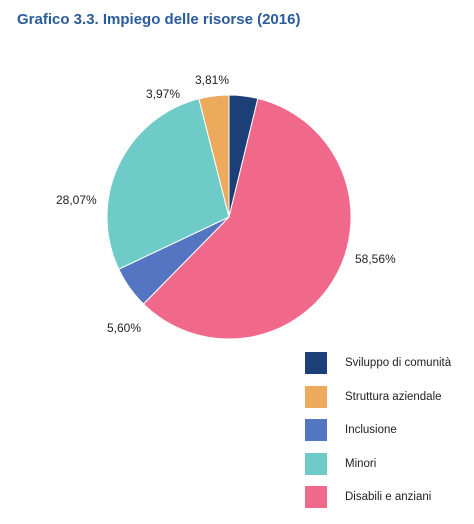 The height and width of the screenshot is (524, 474). Describe the element at coordinates (214, 156) in the screenshot. I see `pie-slice-struttura` at that location.